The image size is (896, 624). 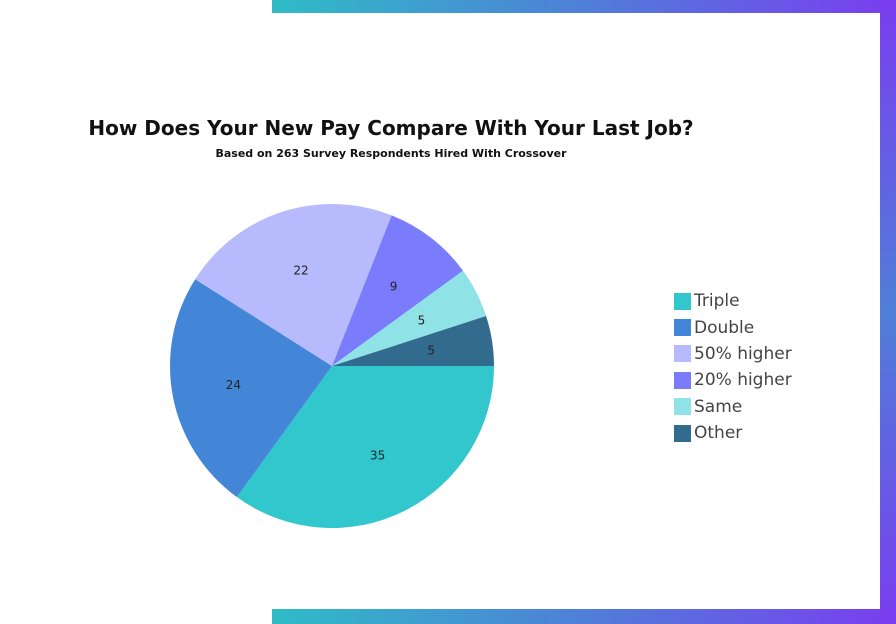 I want to click on legend-item-20-higher: 20% higher, so click(x=733, y=380).